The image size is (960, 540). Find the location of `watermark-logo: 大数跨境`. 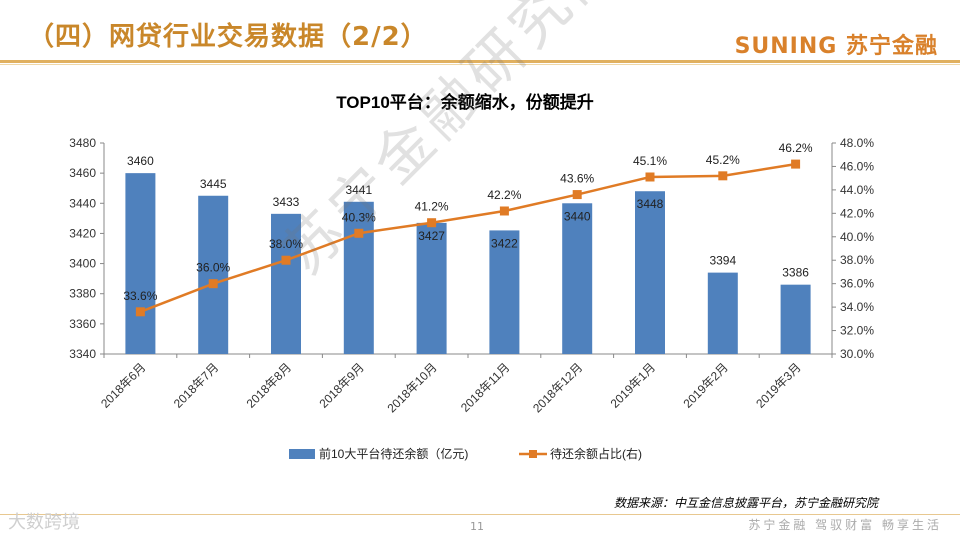

watermark-logo: 大数跨境 is located at coordinates (44, 522).